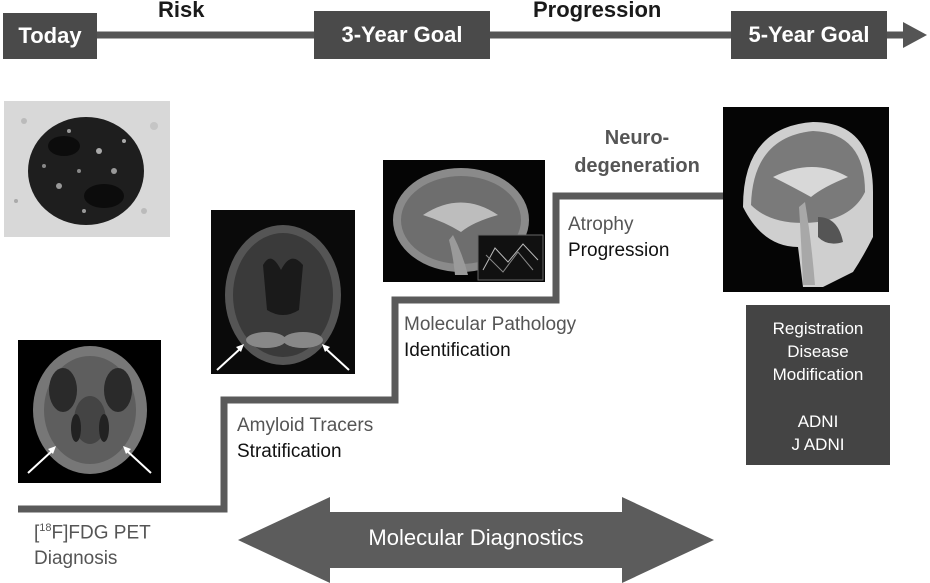  Describe the element at coordinates (818, 374) in the screenshot. I see `info-modification: Modification` at that location.